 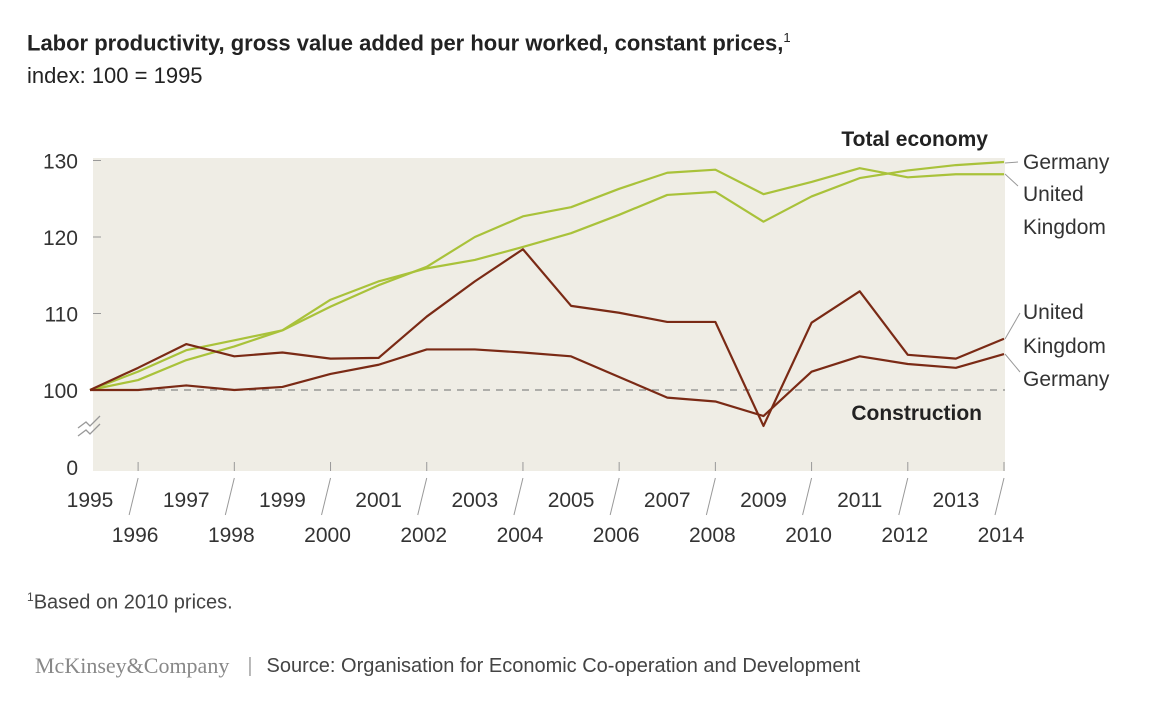 What do you see at coordinates (60, 162) in the screenshot?
I see `y-tick-label: 130` at bounding box center [60, 162].